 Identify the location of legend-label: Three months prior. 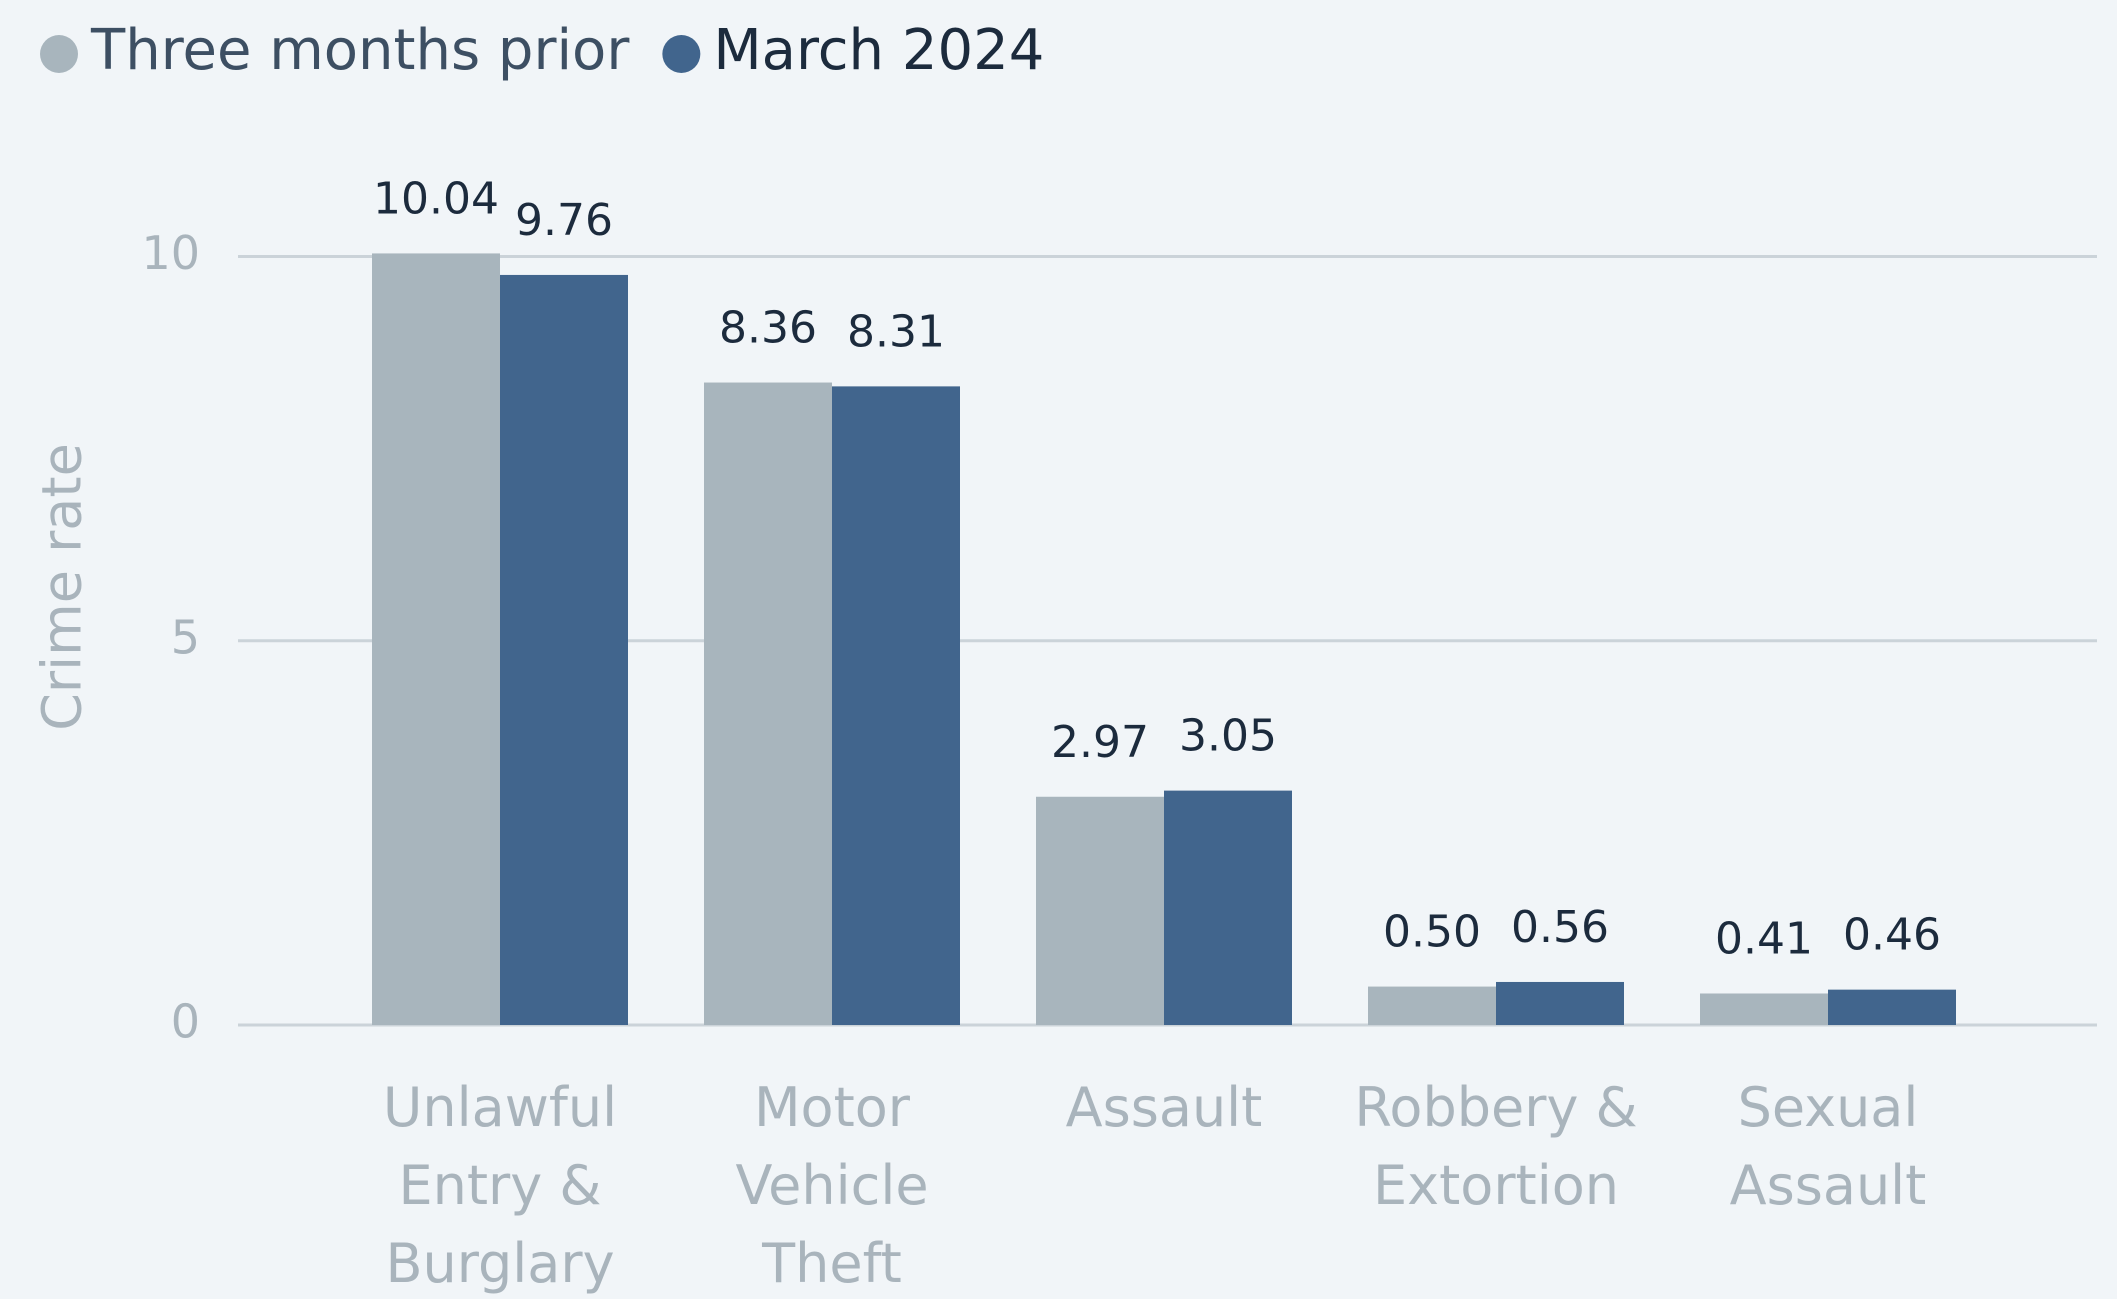
(360, 50).